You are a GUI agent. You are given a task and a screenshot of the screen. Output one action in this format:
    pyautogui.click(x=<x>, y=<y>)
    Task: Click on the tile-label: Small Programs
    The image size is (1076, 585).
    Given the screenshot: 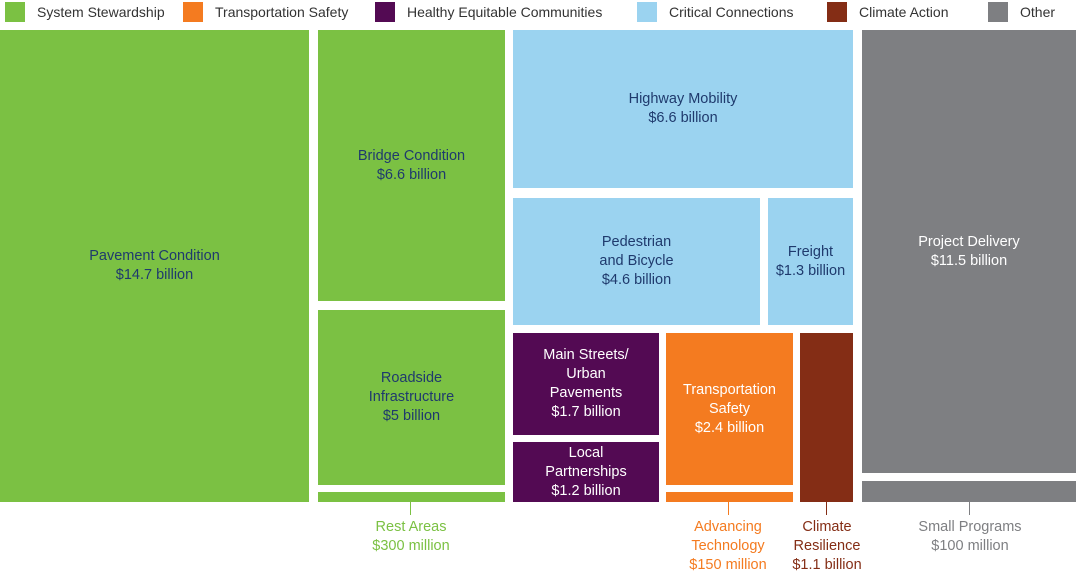 What is the action you would take?
    pyautogui.click(x=970, y=527)
    